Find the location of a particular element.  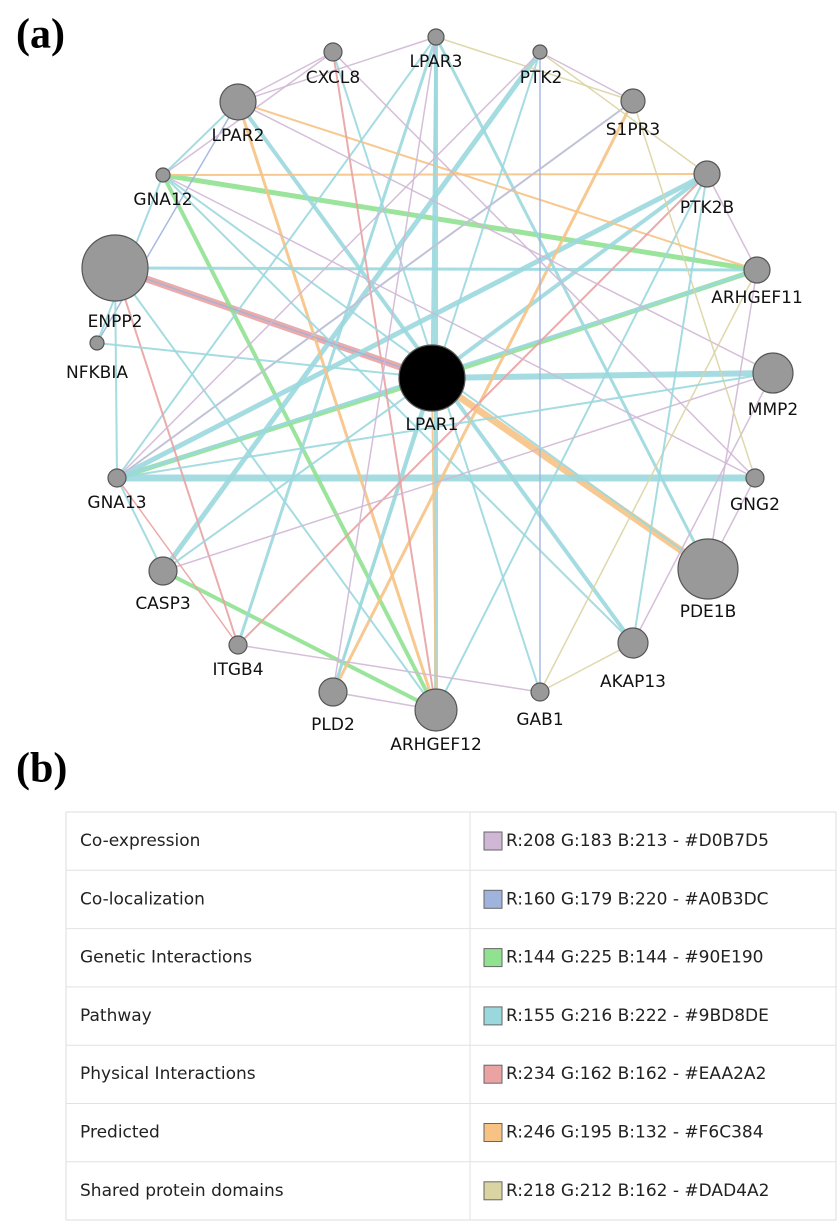

panel-label: (b) is located at coordinates (41, 769).